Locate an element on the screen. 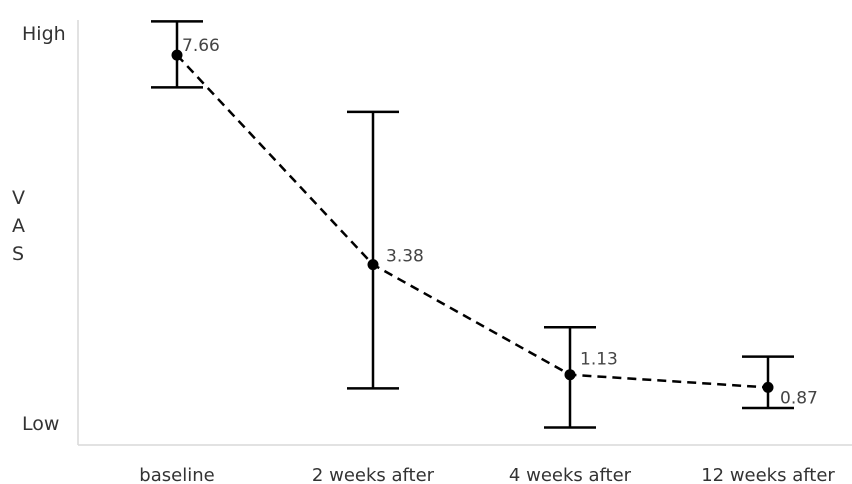 The image size is (852, 484). data-label-3: 0.87 is located at coordinates (799, 398).